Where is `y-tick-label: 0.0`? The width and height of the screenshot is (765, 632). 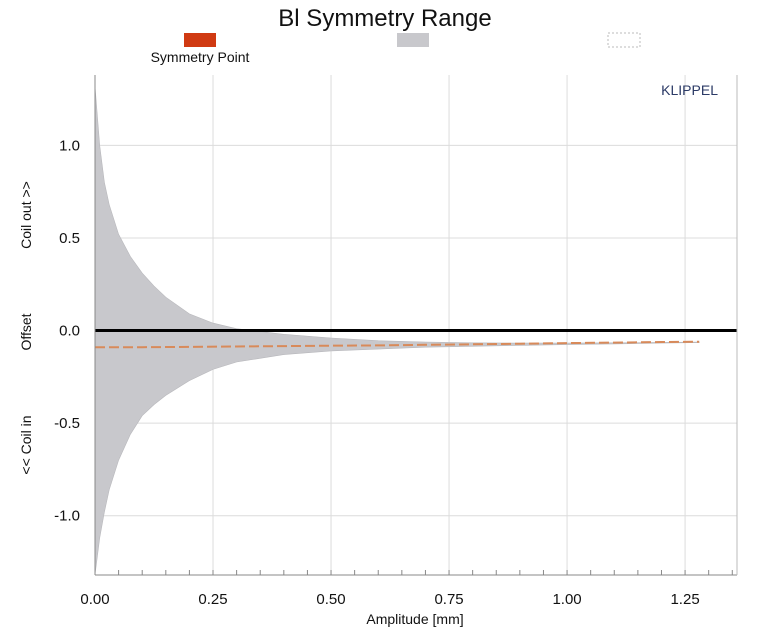
y-tick-label: 0.0 is located at coordinates (69, 331).